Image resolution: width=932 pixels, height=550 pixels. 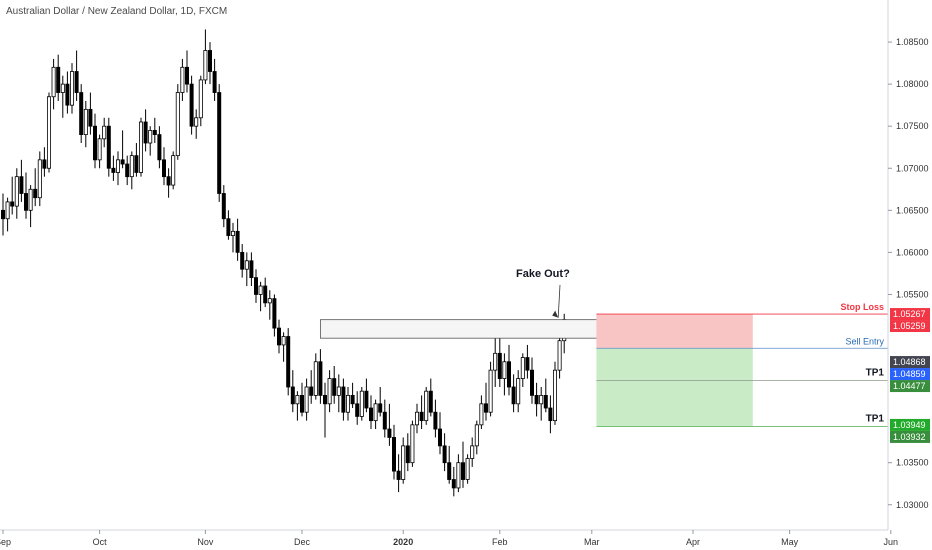 I want to click on target-zone, so click(x=674, y=387).